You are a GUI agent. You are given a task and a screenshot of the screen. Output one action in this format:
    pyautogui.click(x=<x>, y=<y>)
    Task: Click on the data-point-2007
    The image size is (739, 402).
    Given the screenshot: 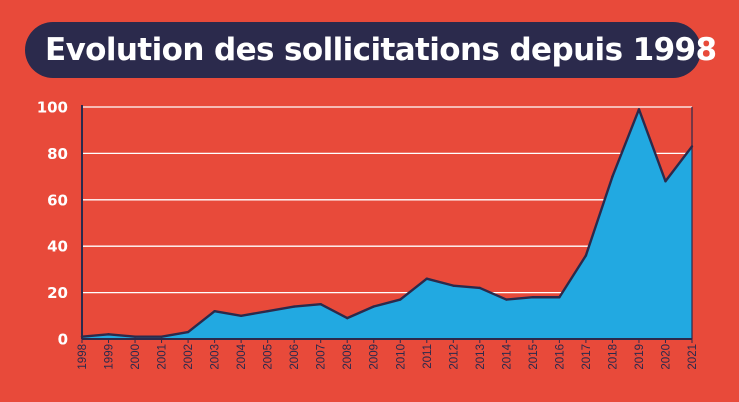 What is the action you would take?
    pyautogui.click(x=320, y=304)
    